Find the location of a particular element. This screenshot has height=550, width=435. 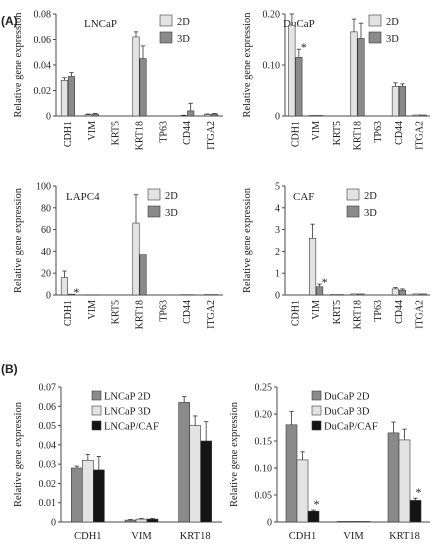

y-tick-label: 0.25 is located at coordinates (264, 388).